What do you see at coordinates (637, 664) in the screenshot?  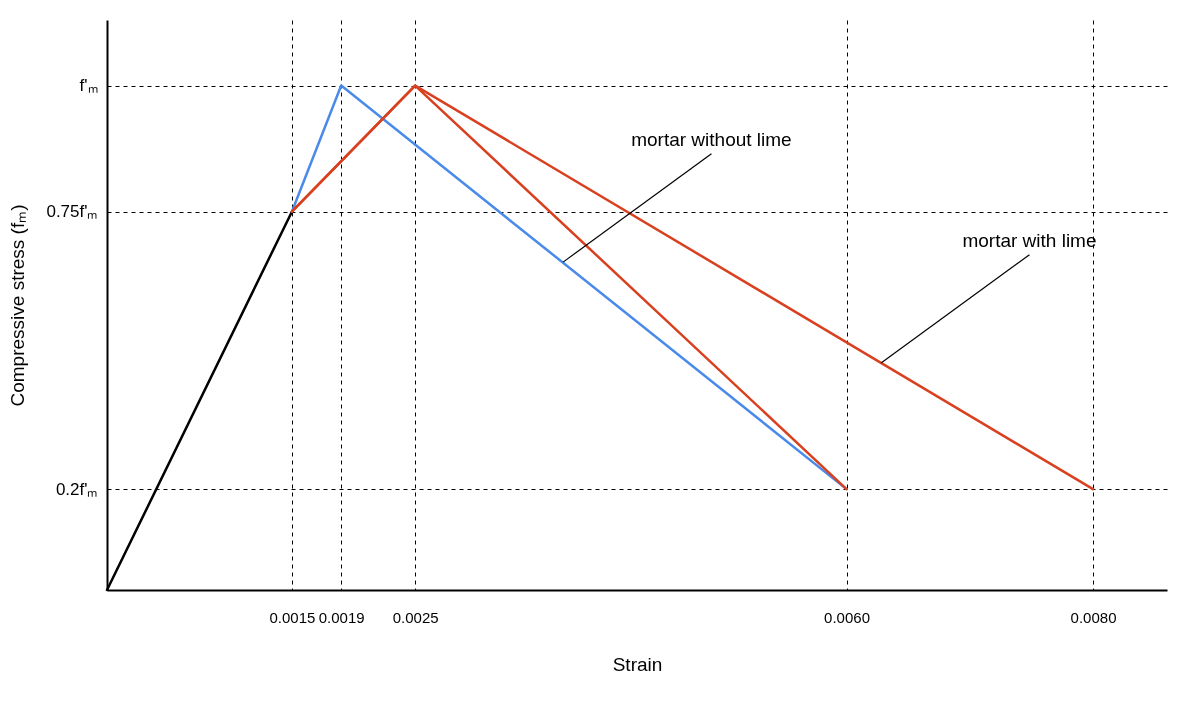 I see `x-axis-title: Strain` at bounding box center [637, 664].